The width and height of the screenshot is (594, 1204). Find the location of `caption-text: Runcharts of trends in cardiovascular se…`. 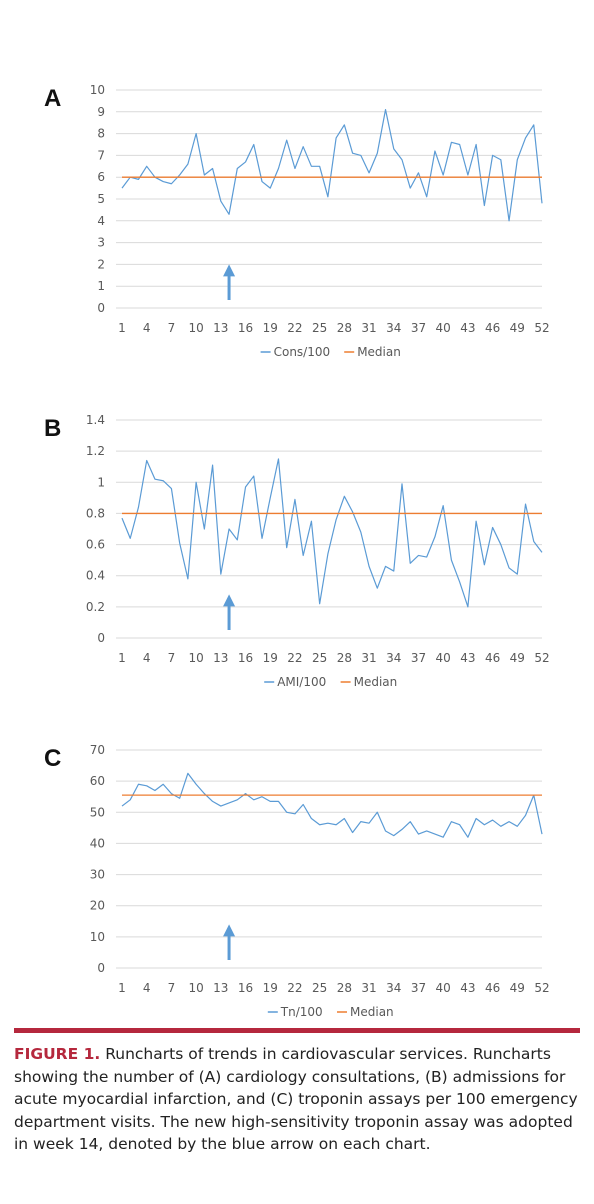

caption-text: Runcharts of trends in cardiovascular se… is located at coordinates (296, 1099).